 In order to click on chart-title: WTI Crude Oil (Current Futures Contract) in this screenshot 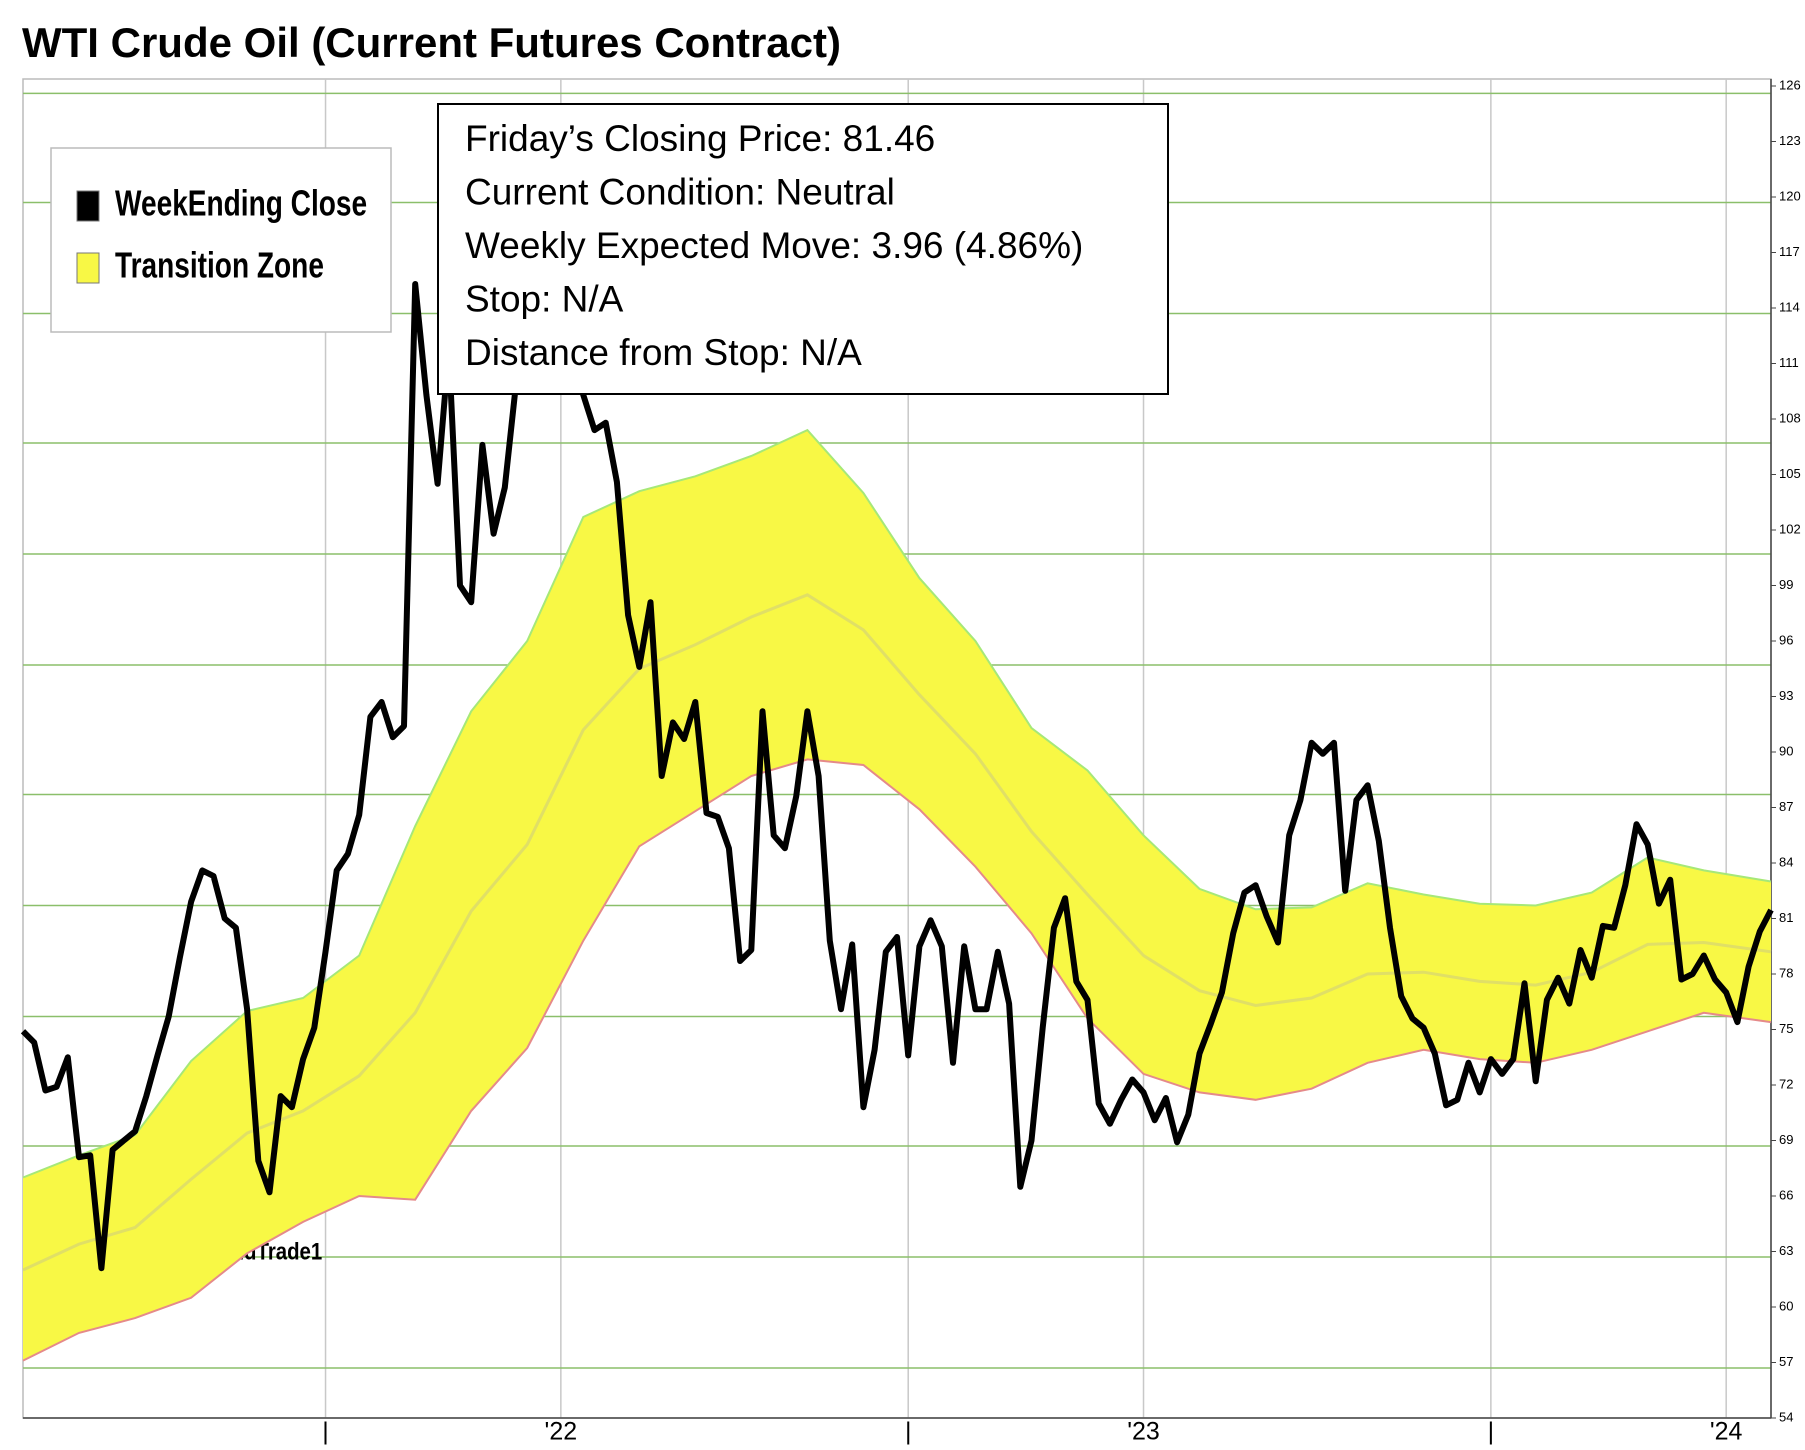, I will do `click(431, 42)`.